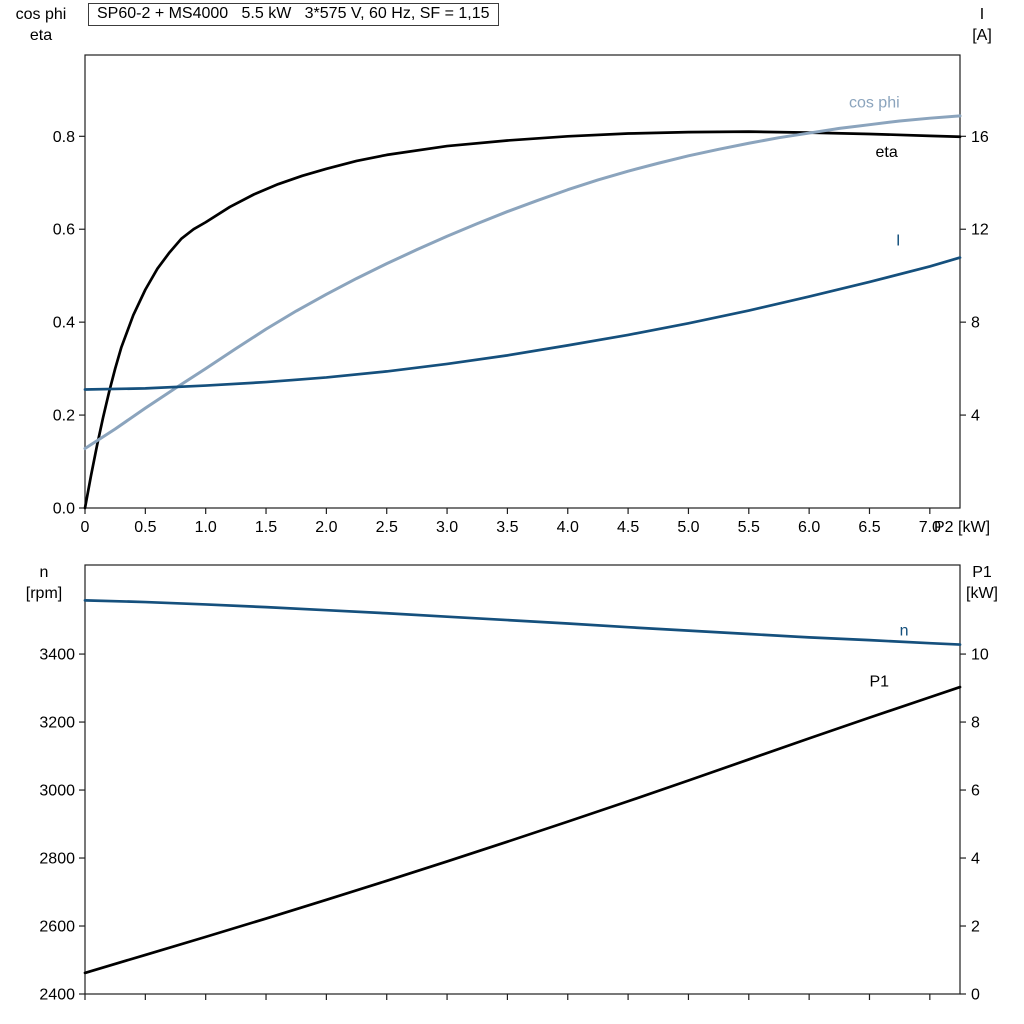  What do you see at coordinates (507, 527) in the screenshot?
I see `x-tick-label: 3.5` at bounding box center [507, 527].